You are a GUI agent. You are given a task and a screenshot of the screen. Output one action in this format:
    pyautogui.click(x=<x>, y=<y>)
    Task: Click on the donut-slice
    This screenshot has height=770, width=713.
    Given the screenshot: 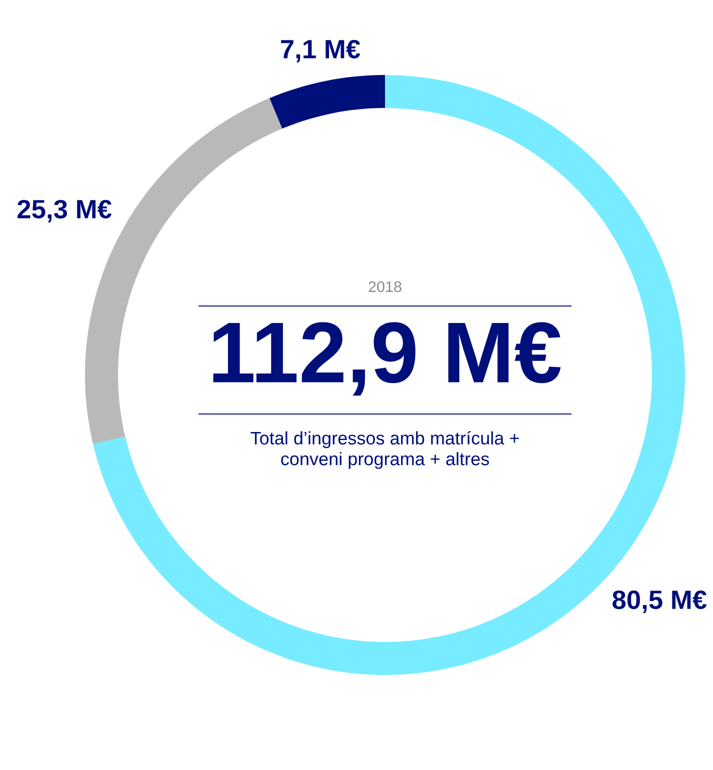 What is the action you would take?
    pyautogui.click(x=327, y=102)
    